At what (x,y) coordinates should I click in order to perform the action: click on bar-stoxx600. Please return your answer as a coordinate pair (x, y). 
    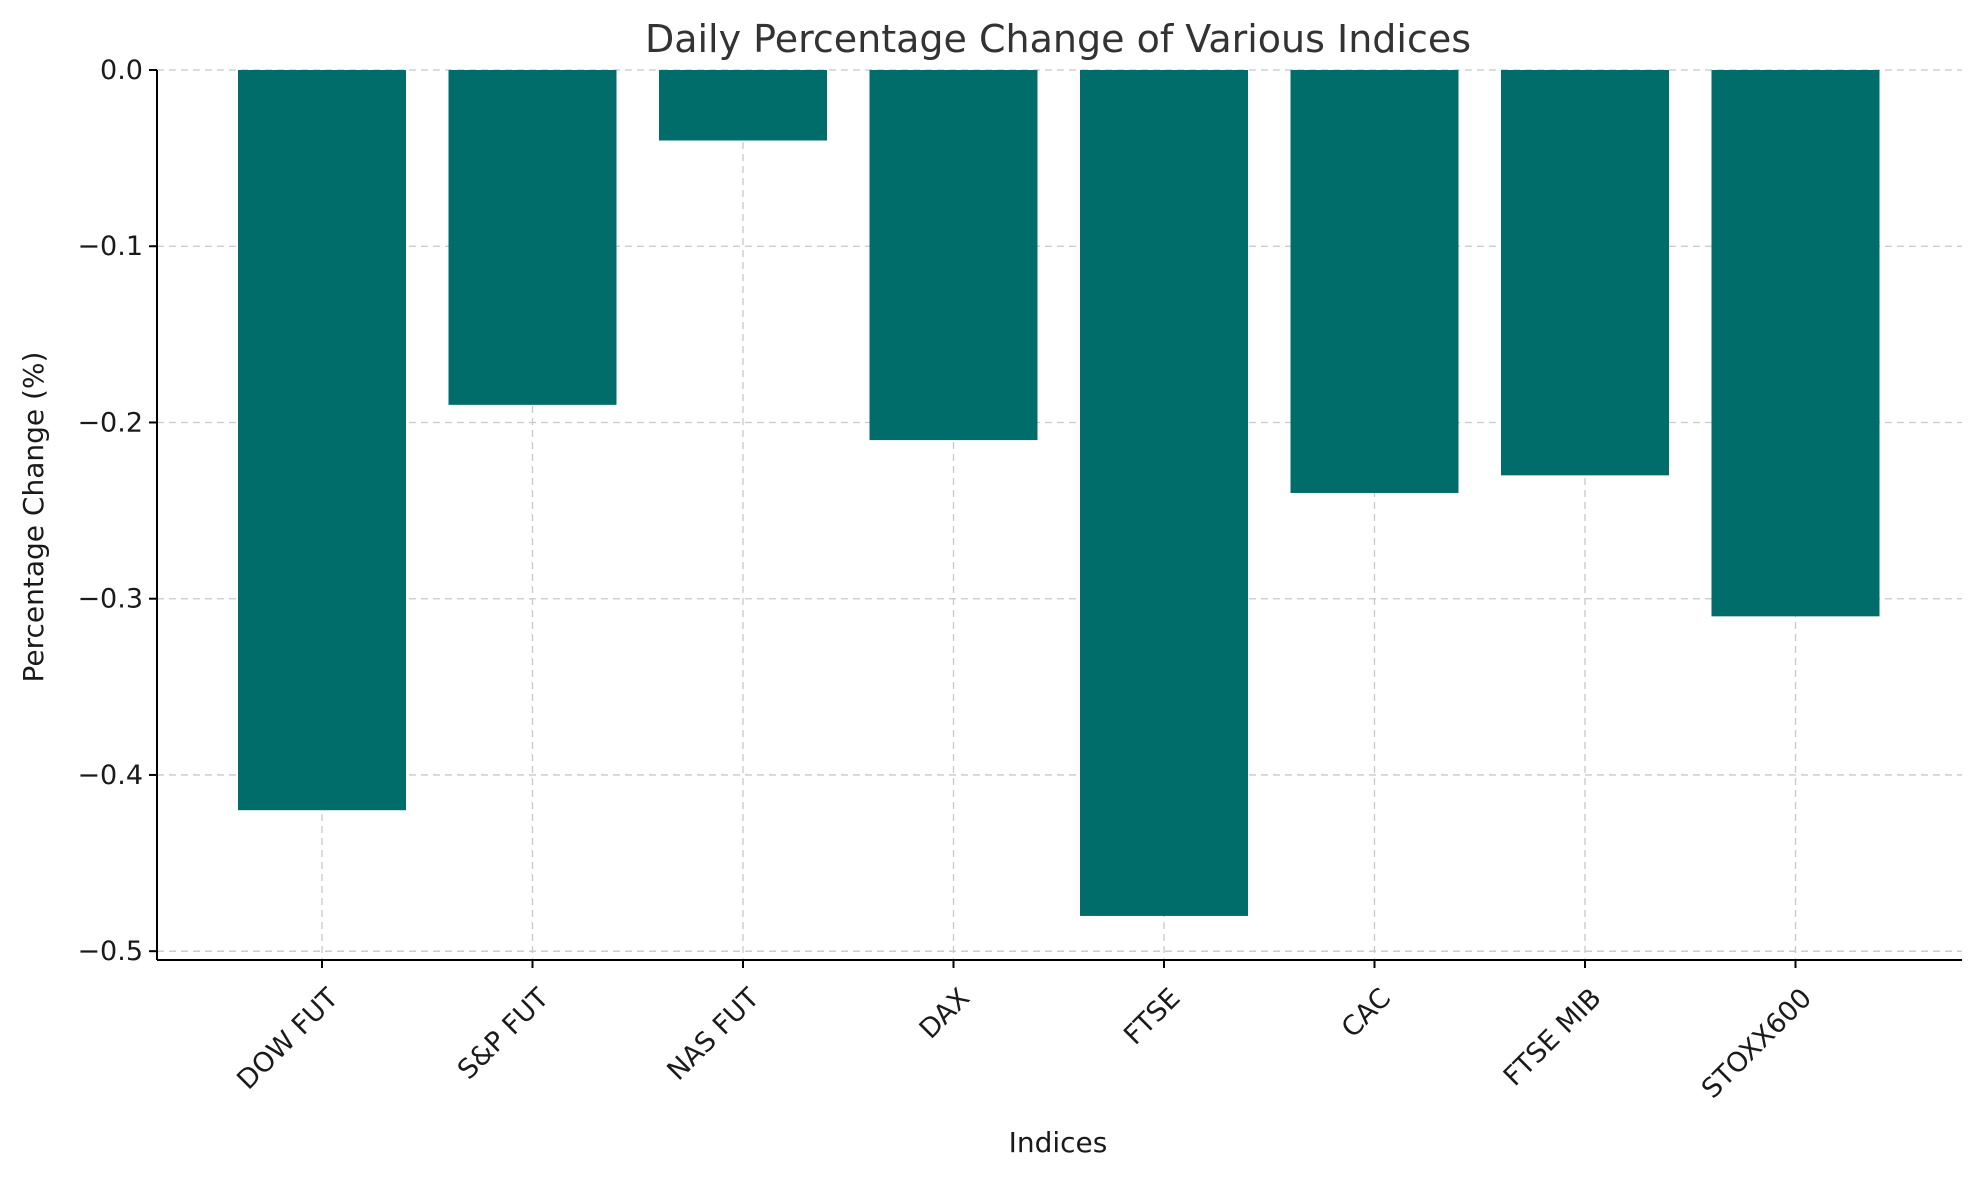
    Looking at the image, I should click on (1795, 343).